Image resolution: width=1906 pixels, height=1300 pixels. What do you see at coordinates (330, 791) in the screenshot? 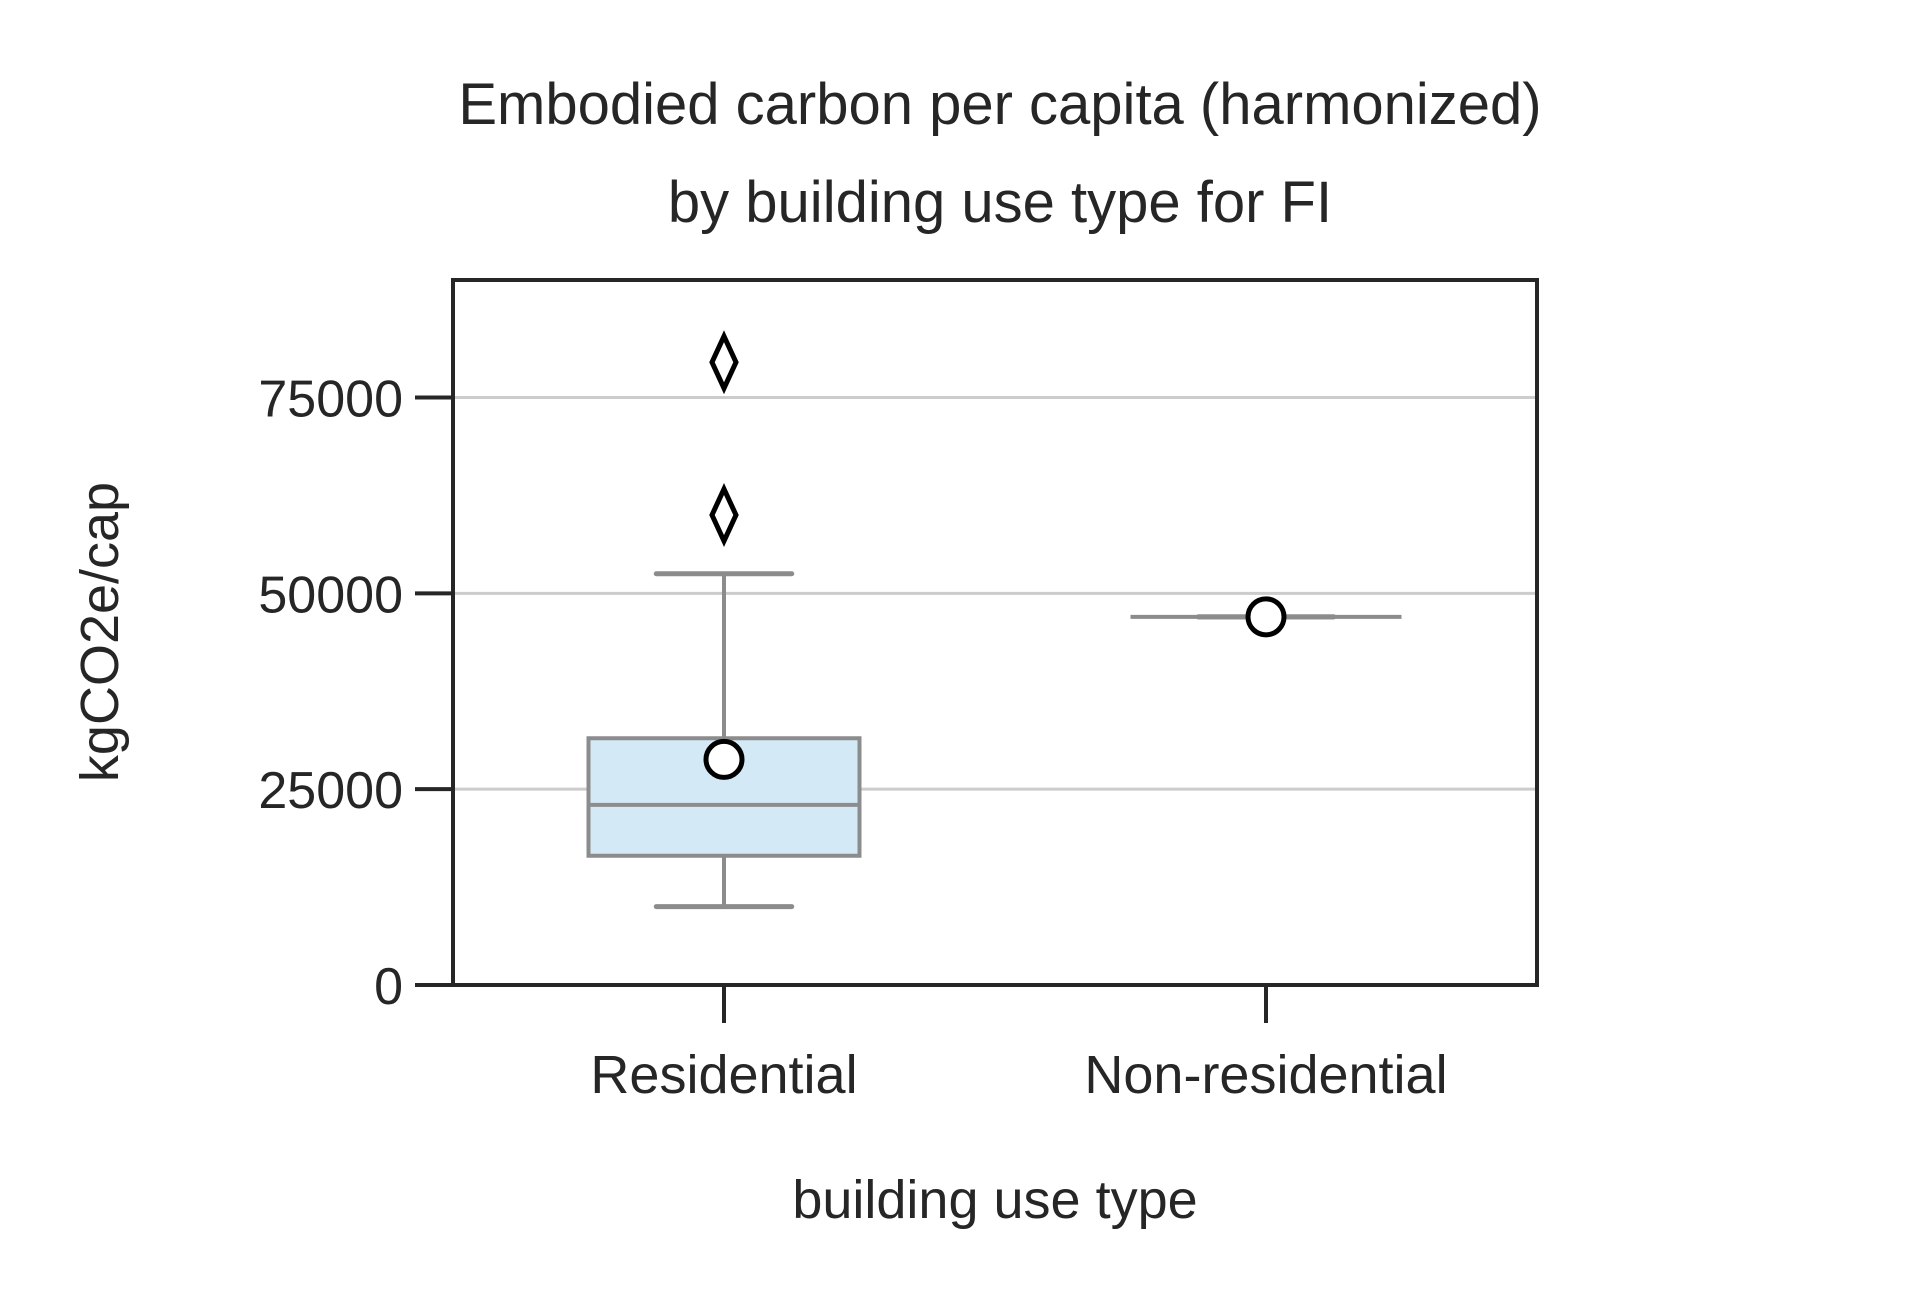
I see `y-tick-label: 25000` at bounding box center [330, 791].